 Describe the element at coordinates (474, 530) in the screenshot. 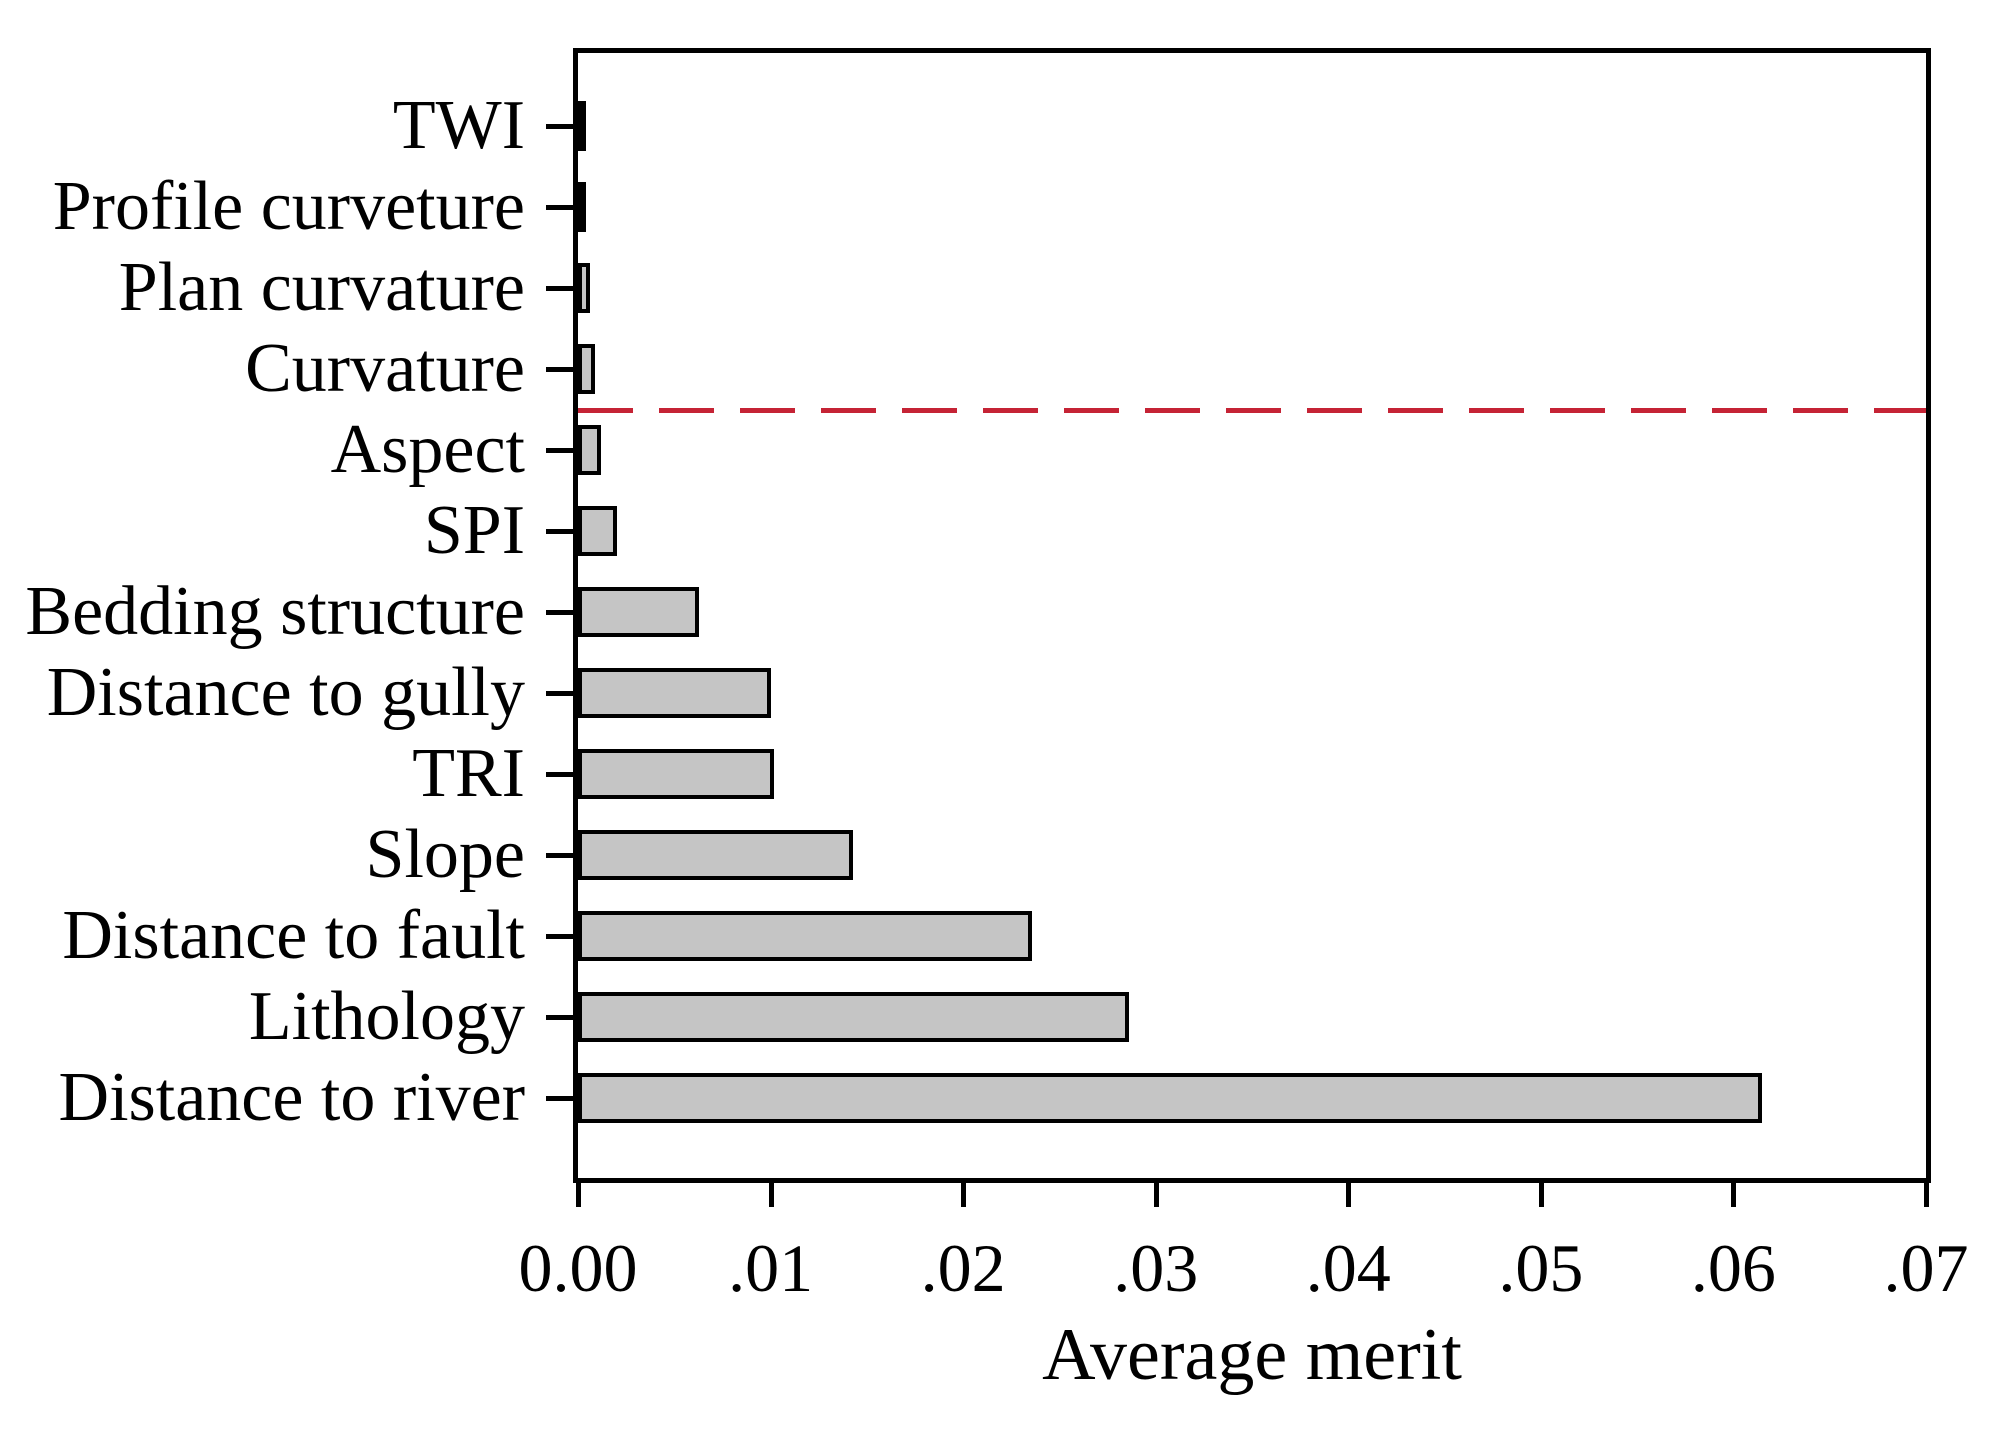

I see `y-label-spi: SPI` at that location.